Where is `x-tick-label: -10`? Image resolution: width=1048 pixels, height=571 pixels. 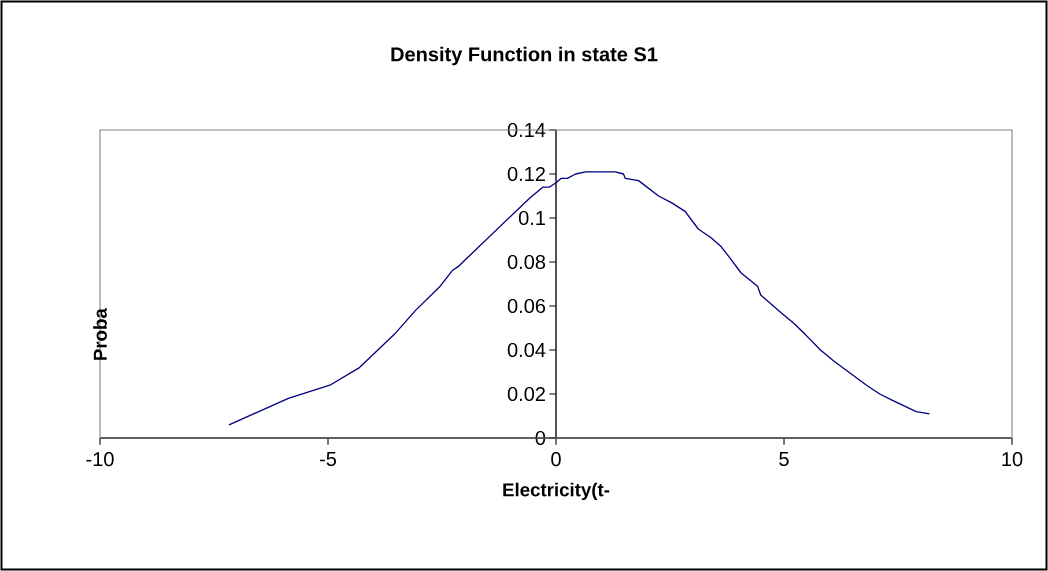
x-tick-label: -10 is located at coordinates (100, 459).